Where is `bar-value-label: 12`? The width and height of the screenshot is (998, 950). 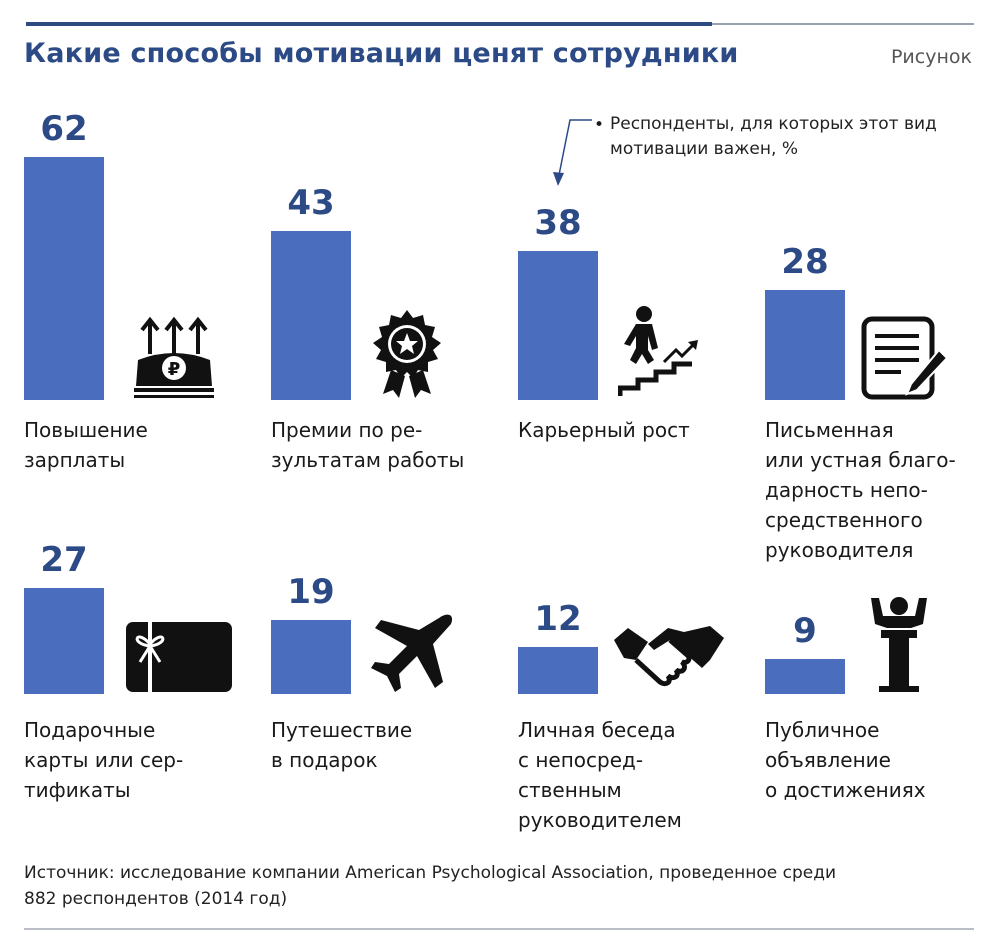
bar-value-label: 12 is located at coordinates (558, 619).